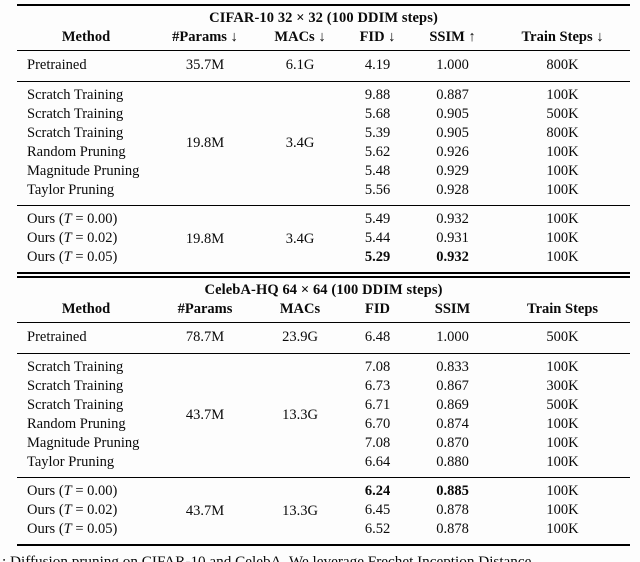 This screenshot has width=640, height=562. What do you see at coordinates (94, 219) in the screenshot?
I see `method-text: = 0.00)` at bounding box center [94, 219].